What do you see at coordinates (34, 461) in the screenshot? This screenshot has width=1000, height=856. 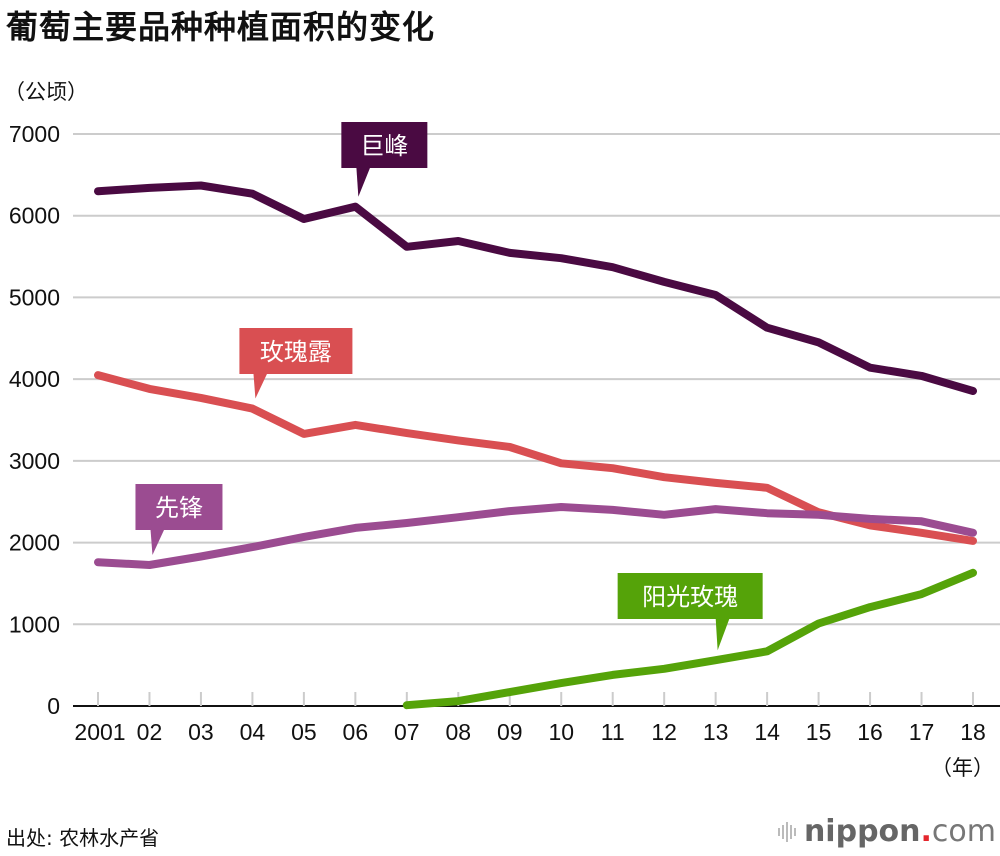 I see `y-tick-label: 3000` at bounding box center [34, 461].